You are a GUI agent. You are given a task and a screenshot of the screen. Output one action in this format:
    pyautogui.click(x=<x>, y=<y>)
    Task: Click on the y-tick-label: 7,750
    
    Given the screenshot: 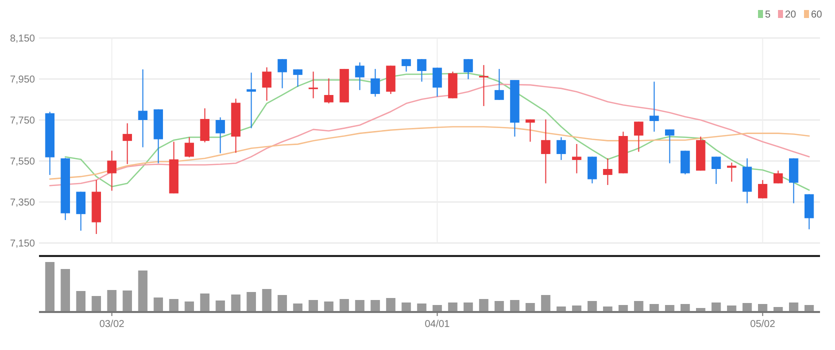 What is the action you would take?
    pyautogui.click(x=23, y=121)
    